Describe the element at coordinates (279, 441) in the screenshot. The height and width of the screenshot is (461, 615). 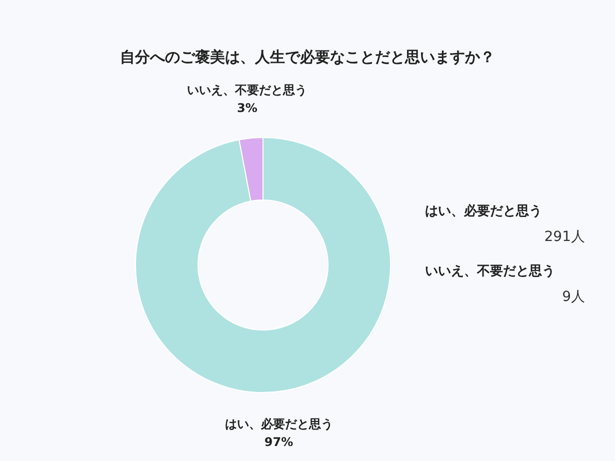
I see `data-label: 97%` at that location.